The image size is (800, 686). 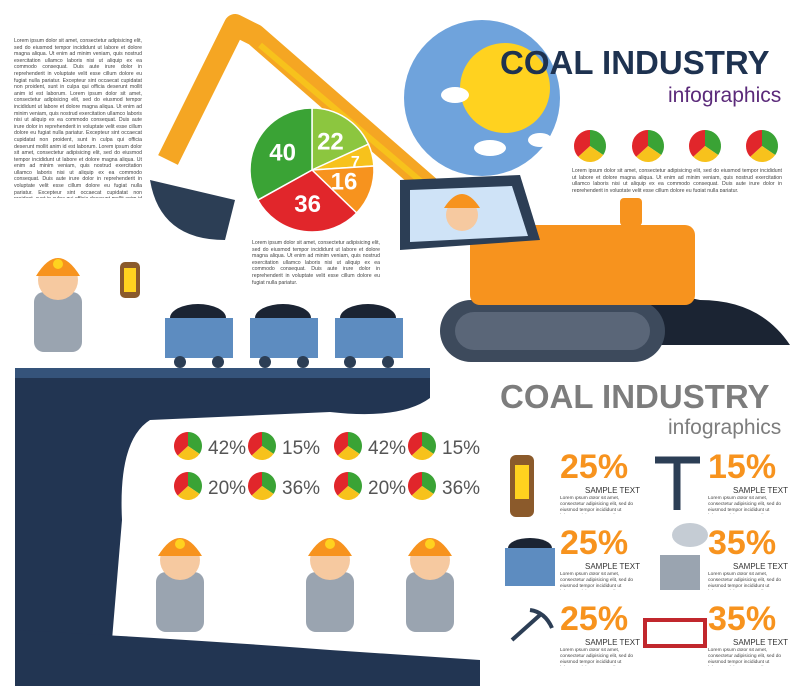 I want to click on ground-floor, so click(x=247, y=658).